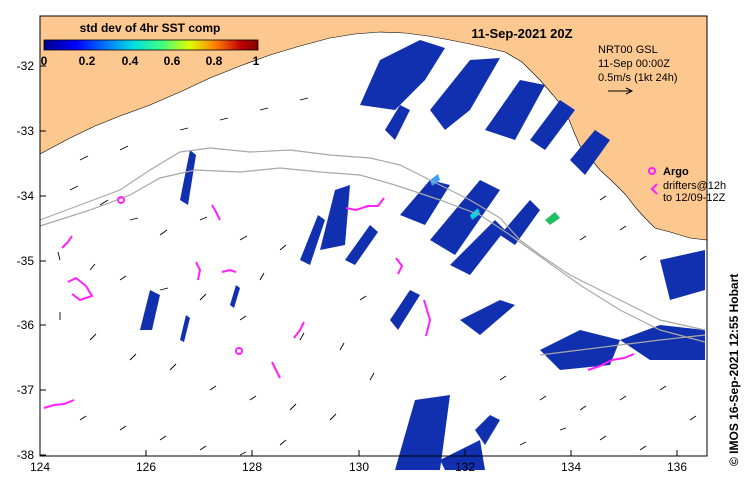 The image size is (749, 496). Describe the element at coordinates (571, 467) in the screenshot. I see `x-tick-label: 134` at that location.